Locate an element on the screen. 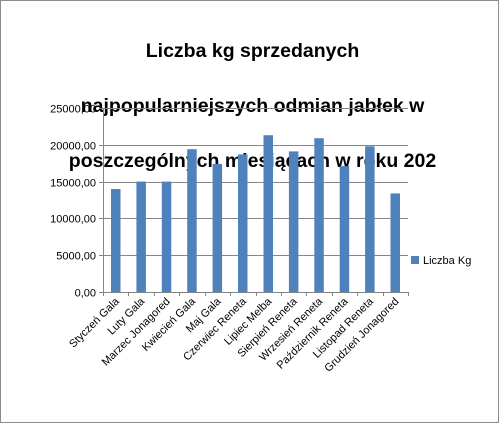 The height and width of the screenshot is (423, 499). legend-swatch is located at coordinates (415, 260).